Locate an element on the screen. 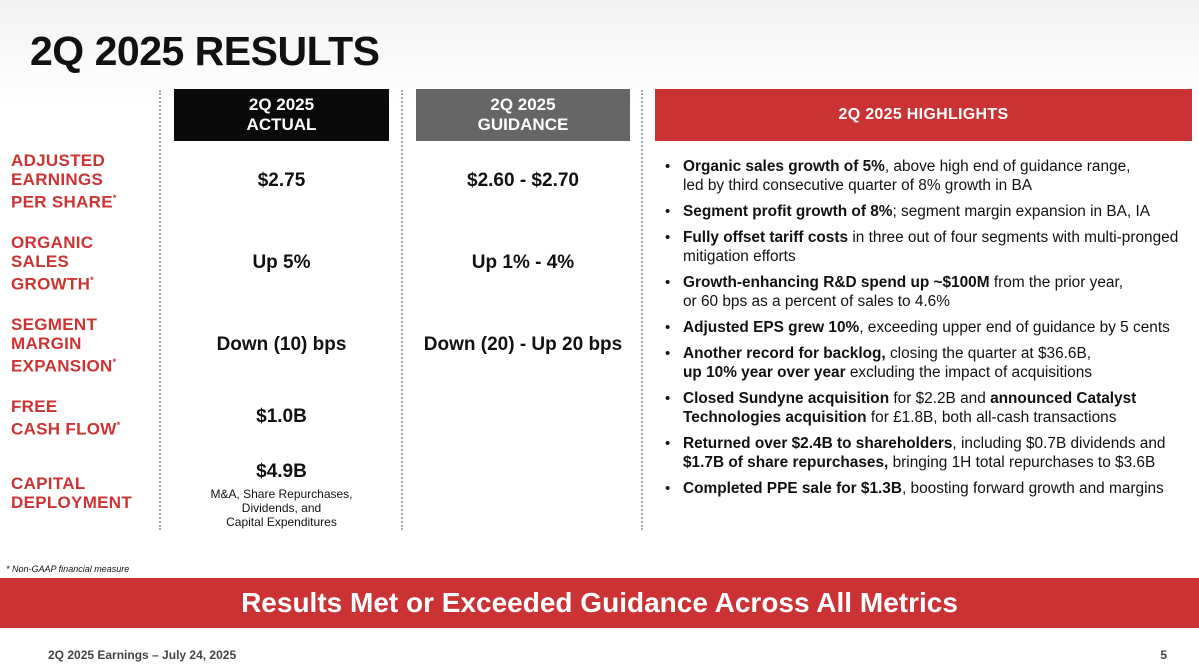  metric-label-capital-deployment: CAPITAL DEPLOYMENT is located at coordinates (71, 493).